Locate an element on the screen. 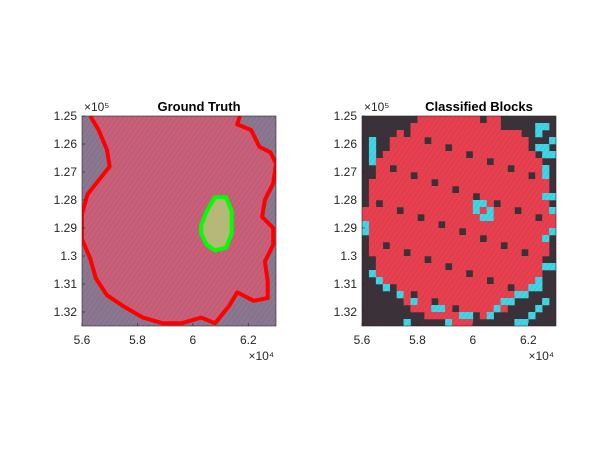  normal-region is located at coordinates (216, 224).